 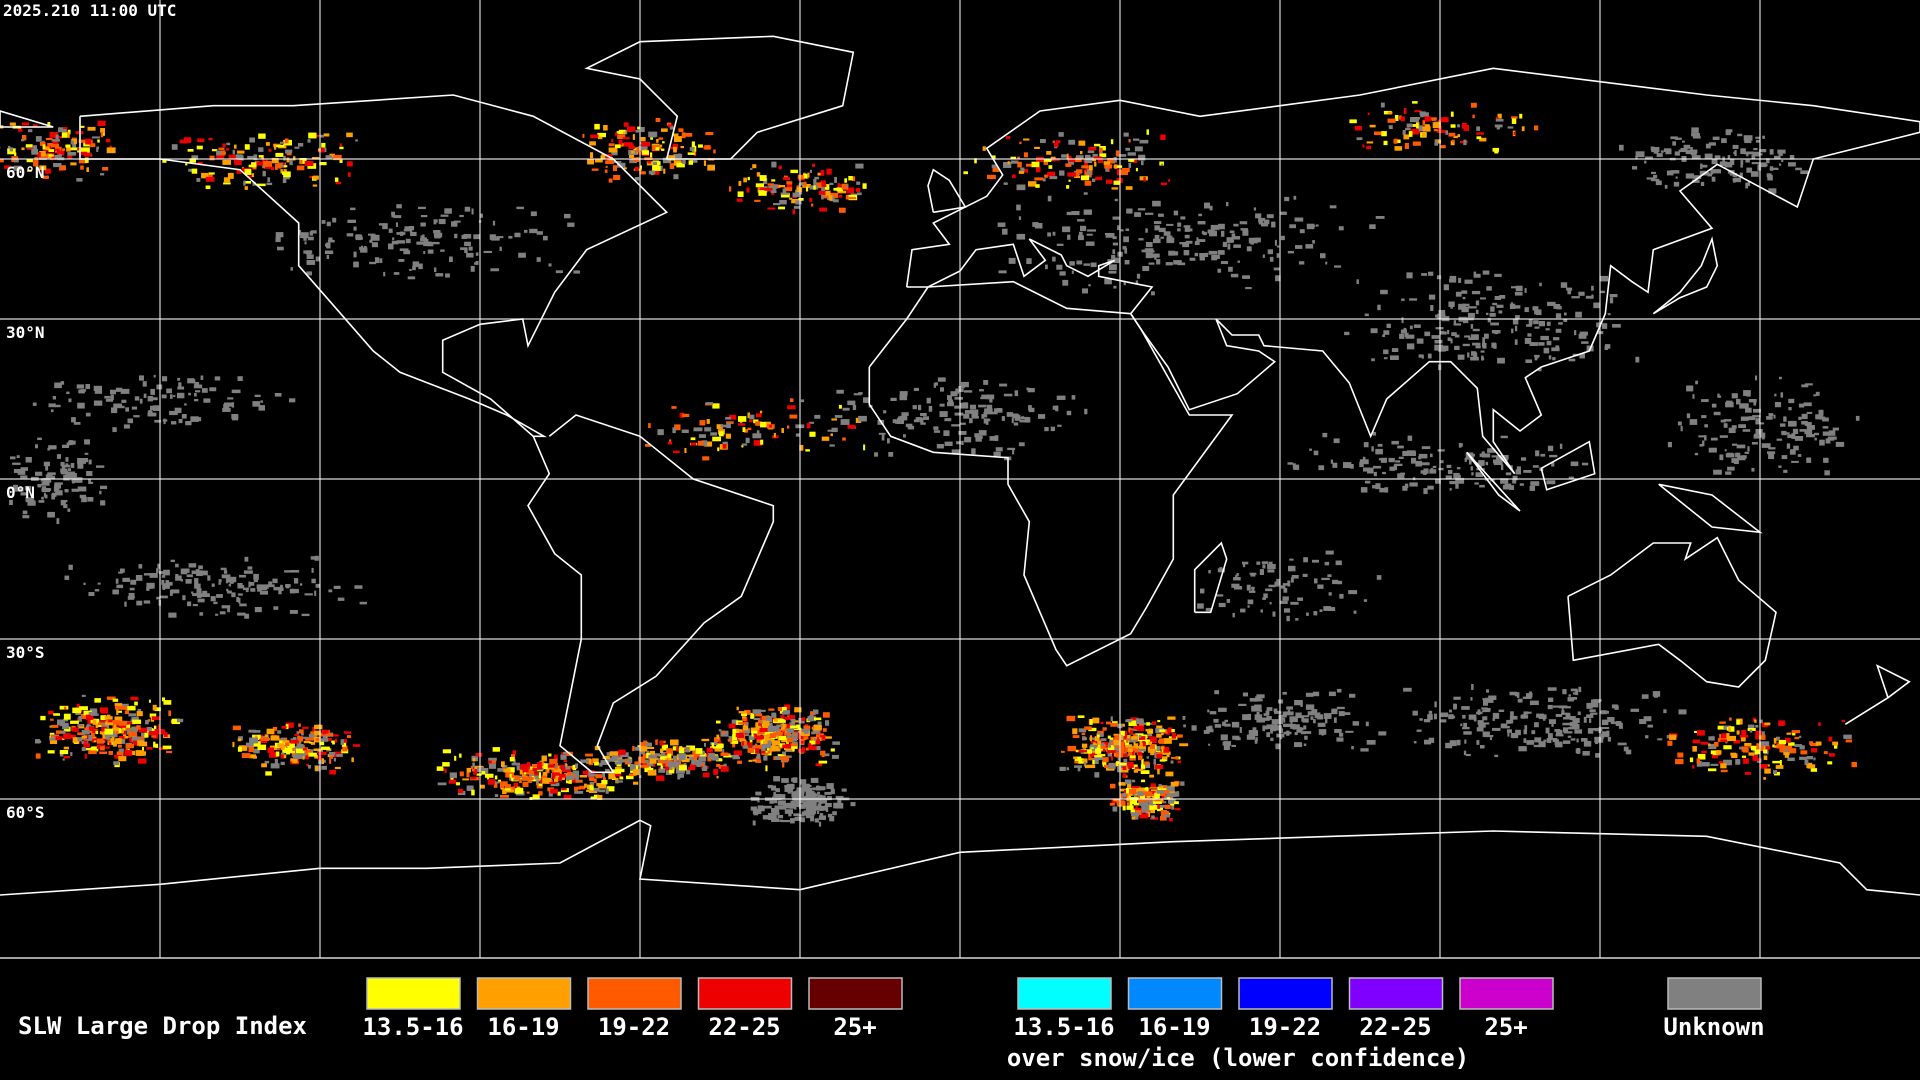 What do you see at coordinates (1505, 1027) in the screenshot?
I see `legend-label: 25+` at bounding box center [1505, 1027].